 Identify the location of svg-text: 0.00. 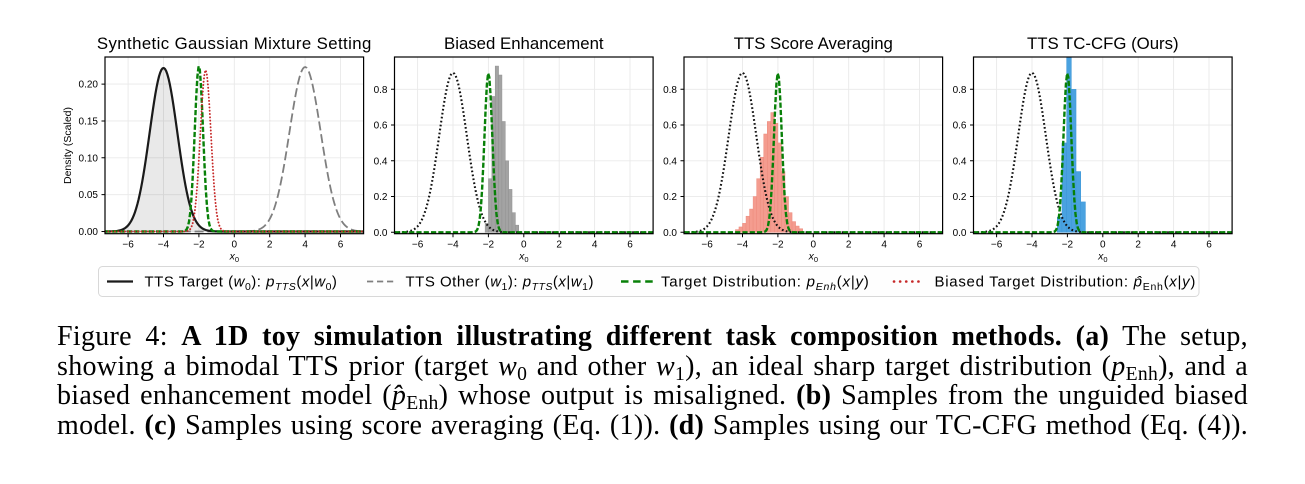
(89, 232).